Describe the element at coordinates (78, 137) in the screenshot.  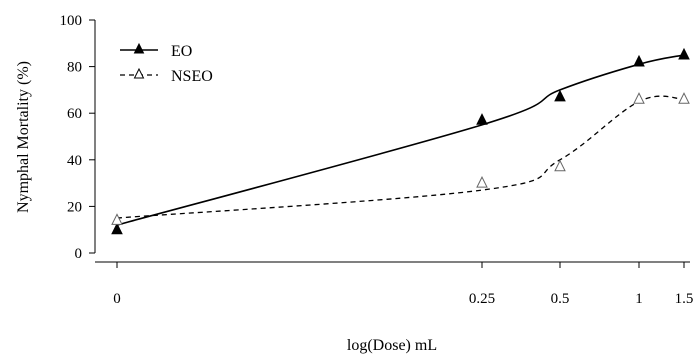
I see `y-ticks: 0 20 40 60 80 100` at that location.